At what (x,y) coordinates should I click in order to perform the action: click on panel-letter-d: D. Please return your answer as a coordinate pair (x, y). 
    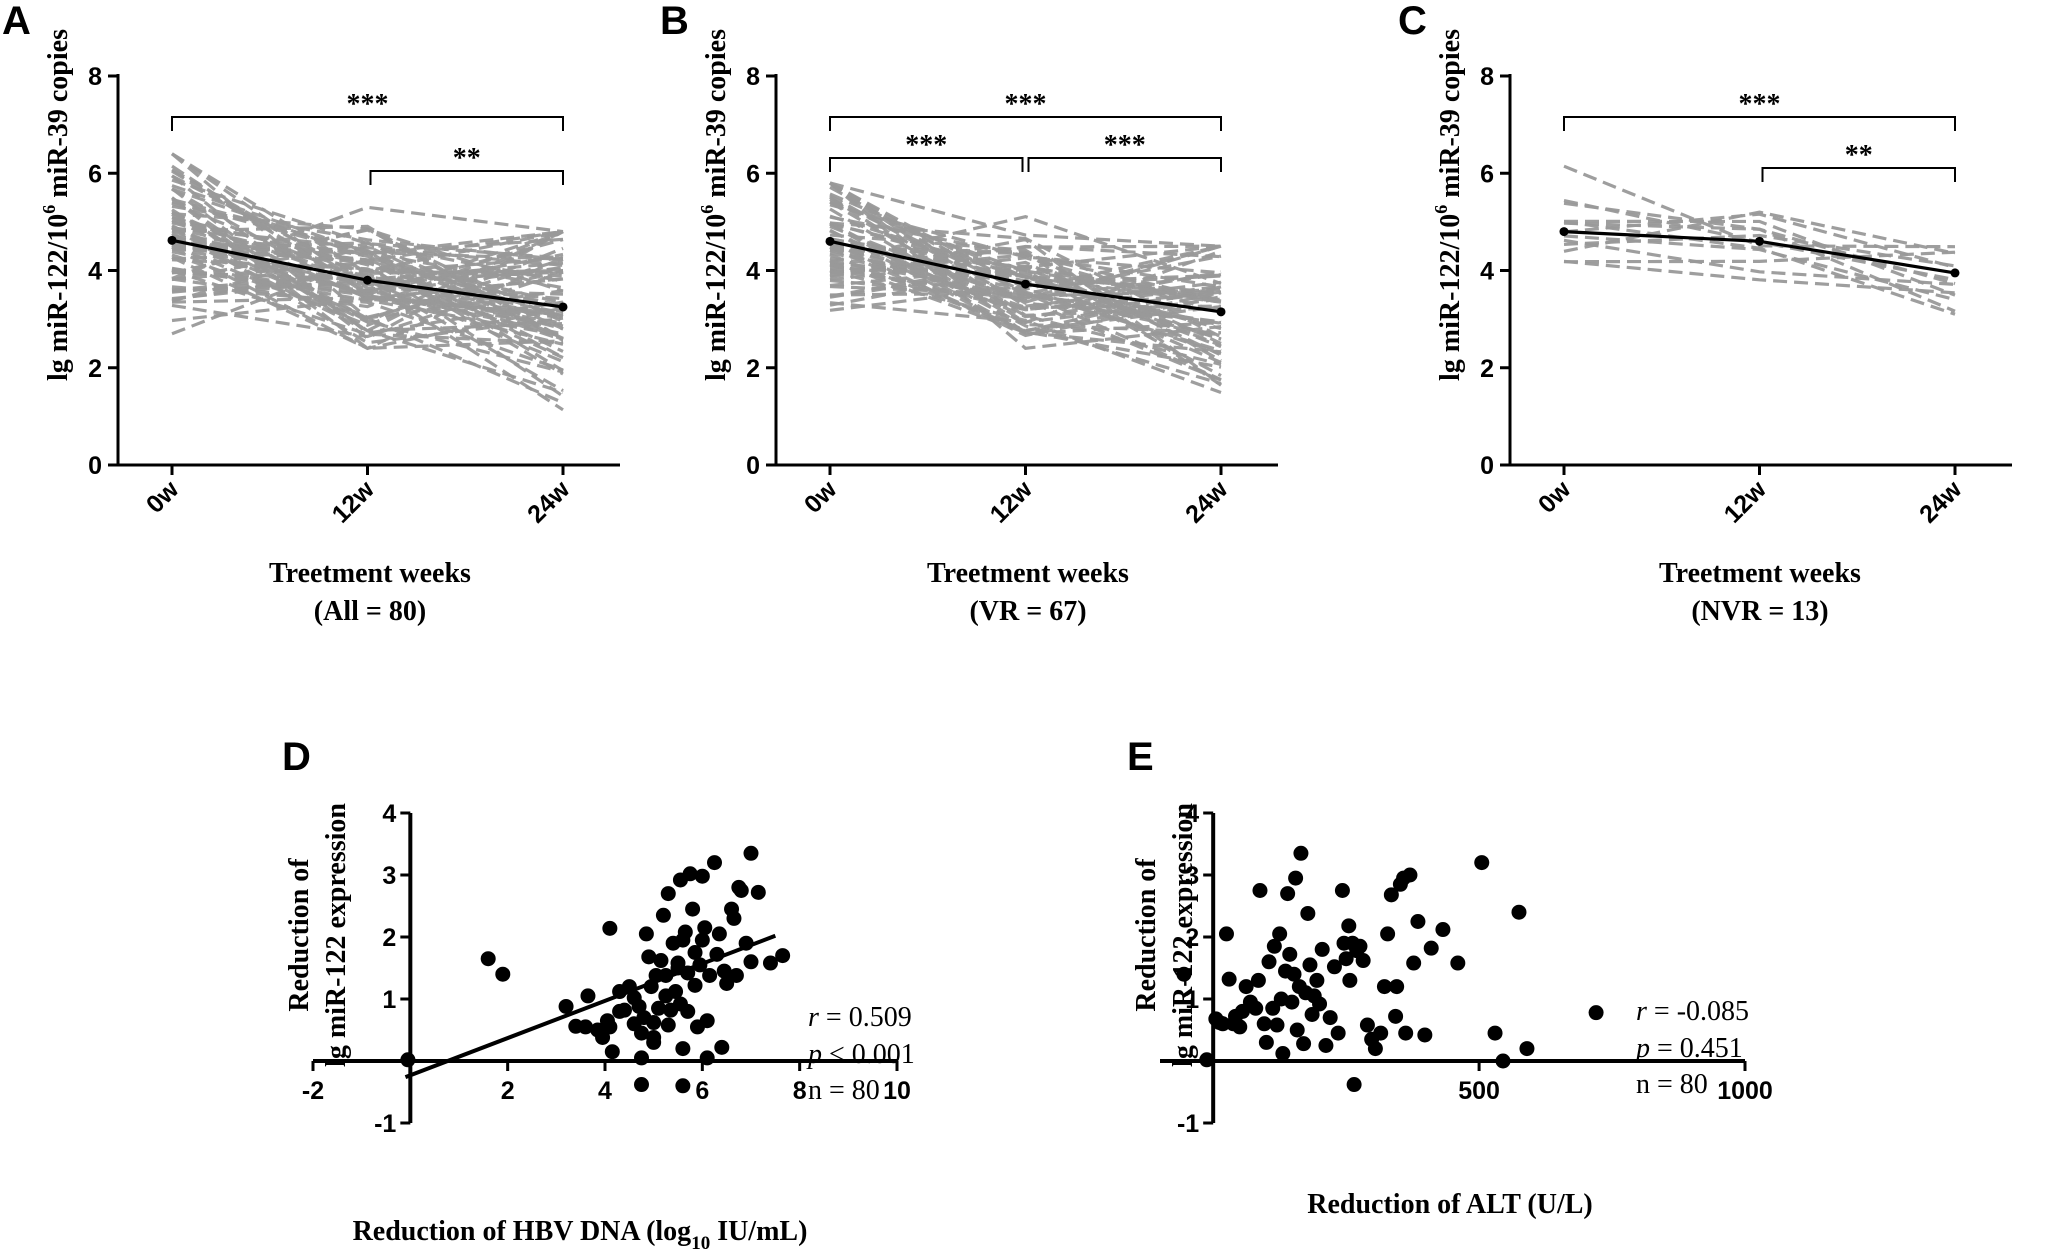
    Looking at the image, I should click on (296, 757).